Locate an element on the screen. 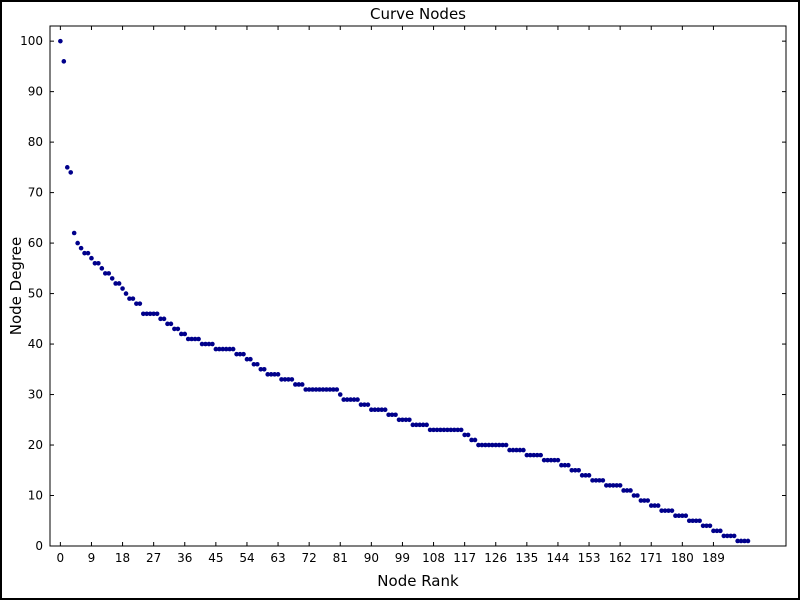  x-axis-label: Node Rank is located at coordinates (418, 581).